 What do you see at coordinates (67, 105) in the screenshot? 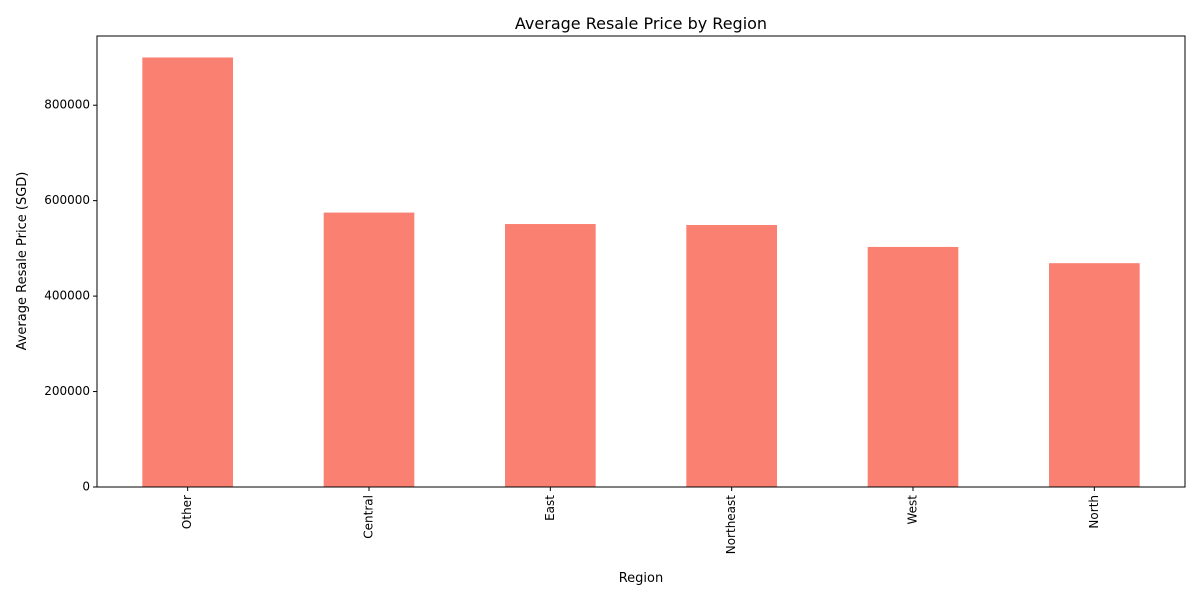
I see `y-tick-label: 800000` at bounding box center [67, 105].